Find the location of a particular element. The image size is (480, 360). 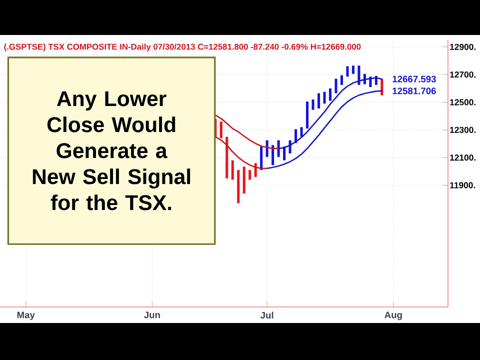

chart-title: (.GSPTSE) TSX COMPOSITE IN-Daily 07/30/2013 C=12581.800 -87.240 -0.69% H=12669.000 is located at coordinates (182, 48).